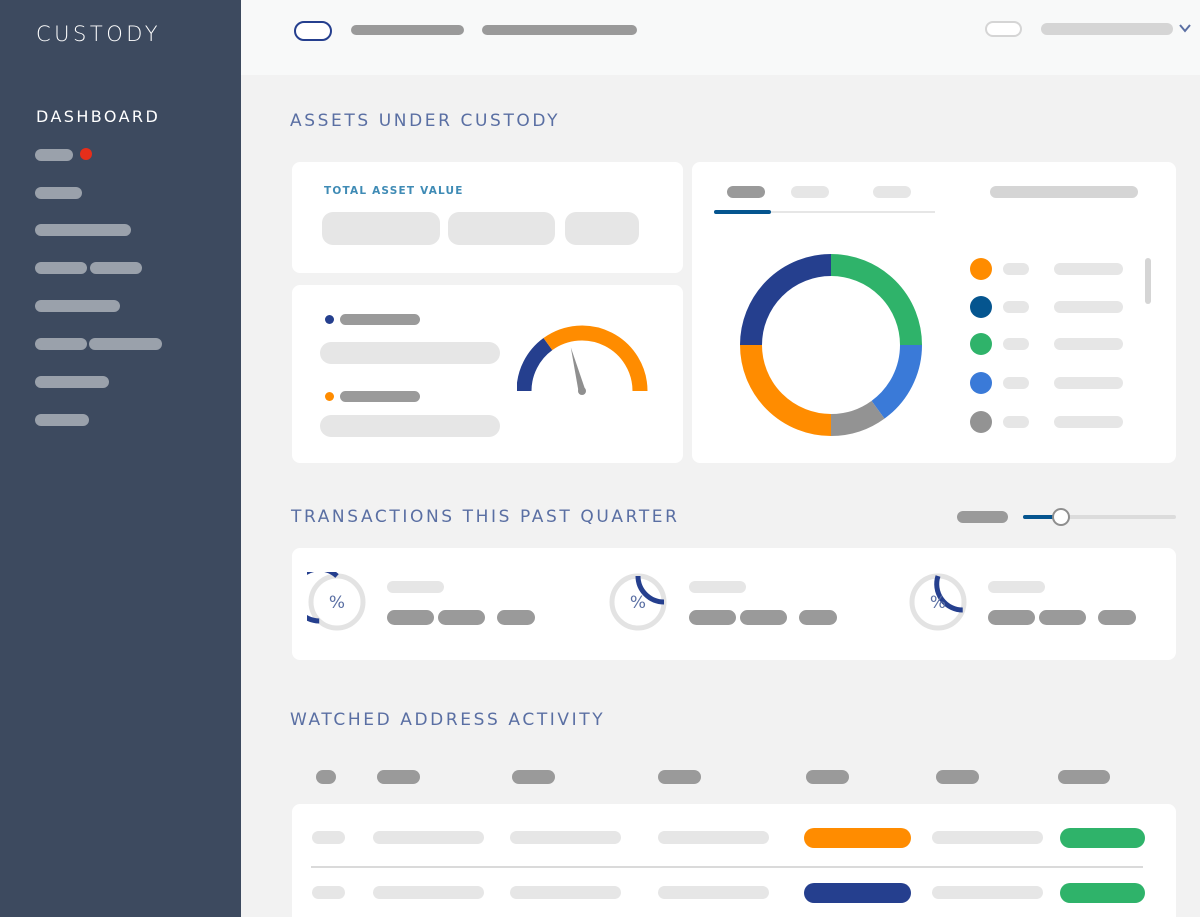 This screenshot has width=1200, height=917. I want to click on tab-track, so click(824, 212).